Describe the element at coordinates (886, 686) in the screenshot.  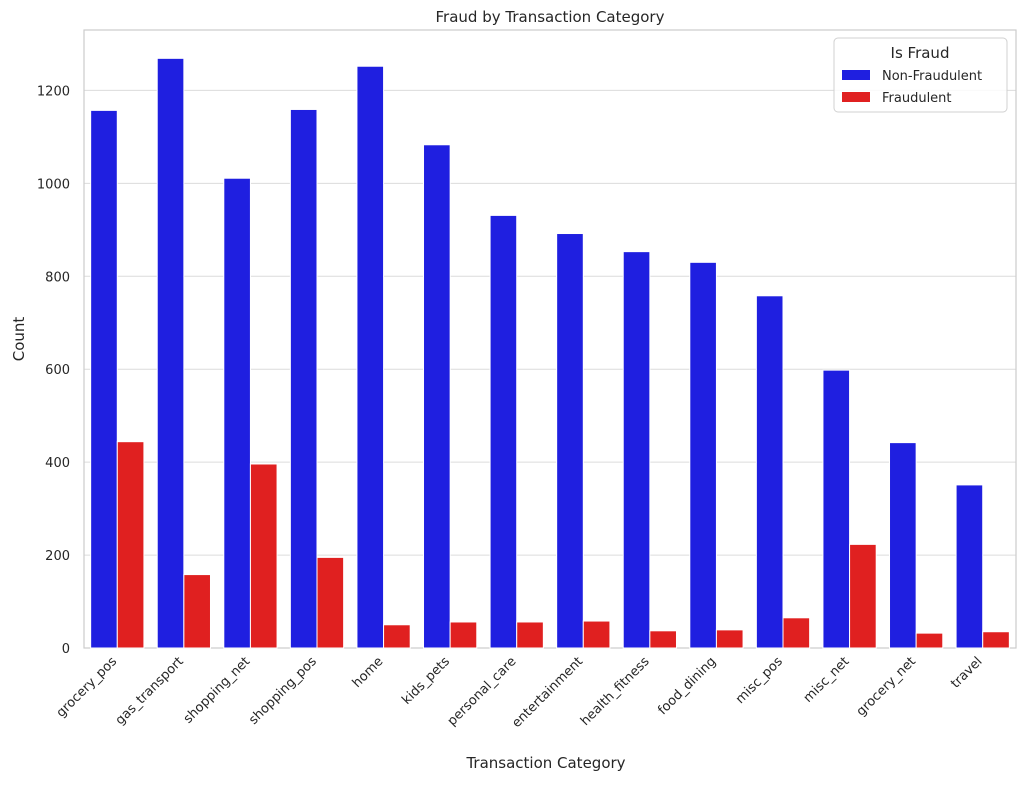
I see `x-tick-label: grocery_net` at that location.